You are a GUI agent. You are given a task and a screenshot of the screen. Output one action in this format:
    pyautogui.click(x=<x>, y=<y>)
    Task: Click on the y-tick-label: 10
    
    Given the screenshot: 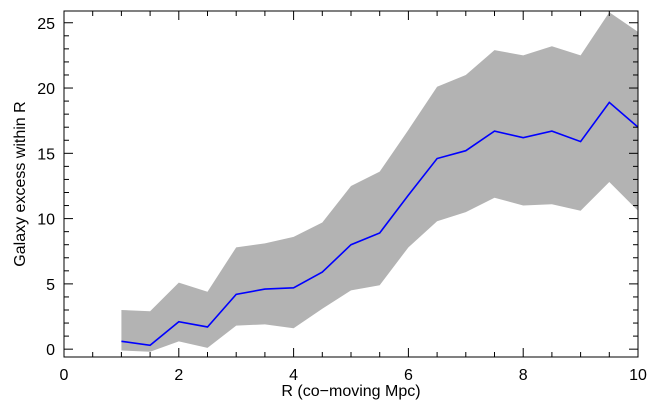 What is the action you would take?
    pyautogui.click(x=46, y=220)
    